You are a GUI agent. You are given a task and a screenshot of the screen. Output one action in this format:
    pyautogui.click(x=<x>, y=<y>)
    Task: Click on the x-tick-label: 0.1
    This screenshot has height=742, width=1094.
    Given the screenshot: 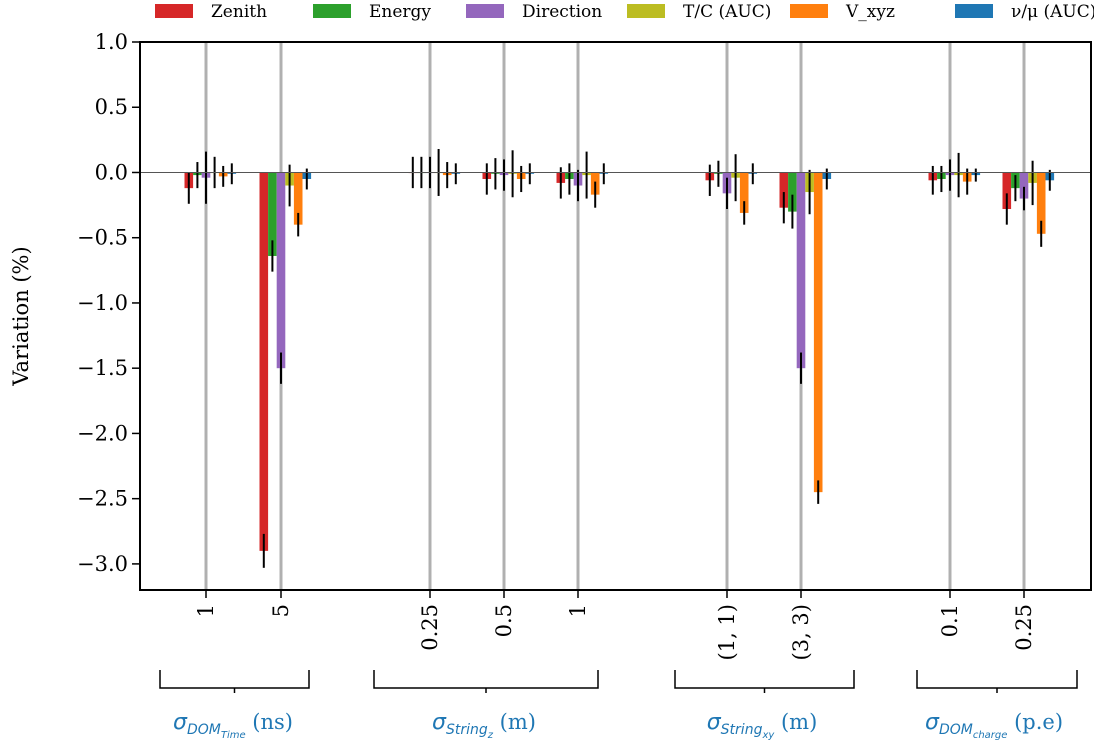 What is the action you would take?
    pyautogui.click(x=950, y=620)
    